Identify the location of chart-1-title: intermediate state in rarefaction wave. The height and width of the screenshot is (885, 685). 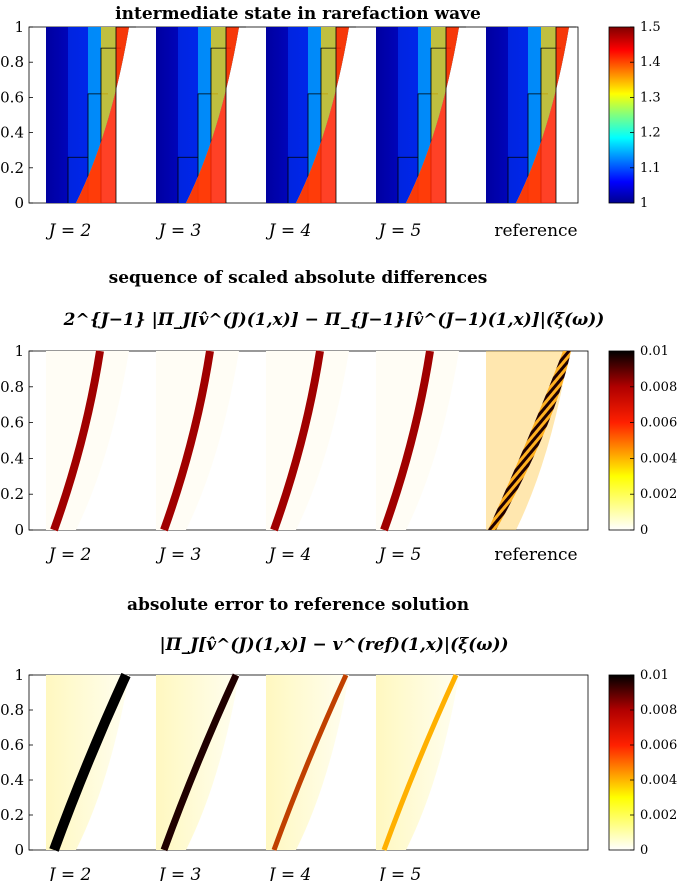
(298, 14).